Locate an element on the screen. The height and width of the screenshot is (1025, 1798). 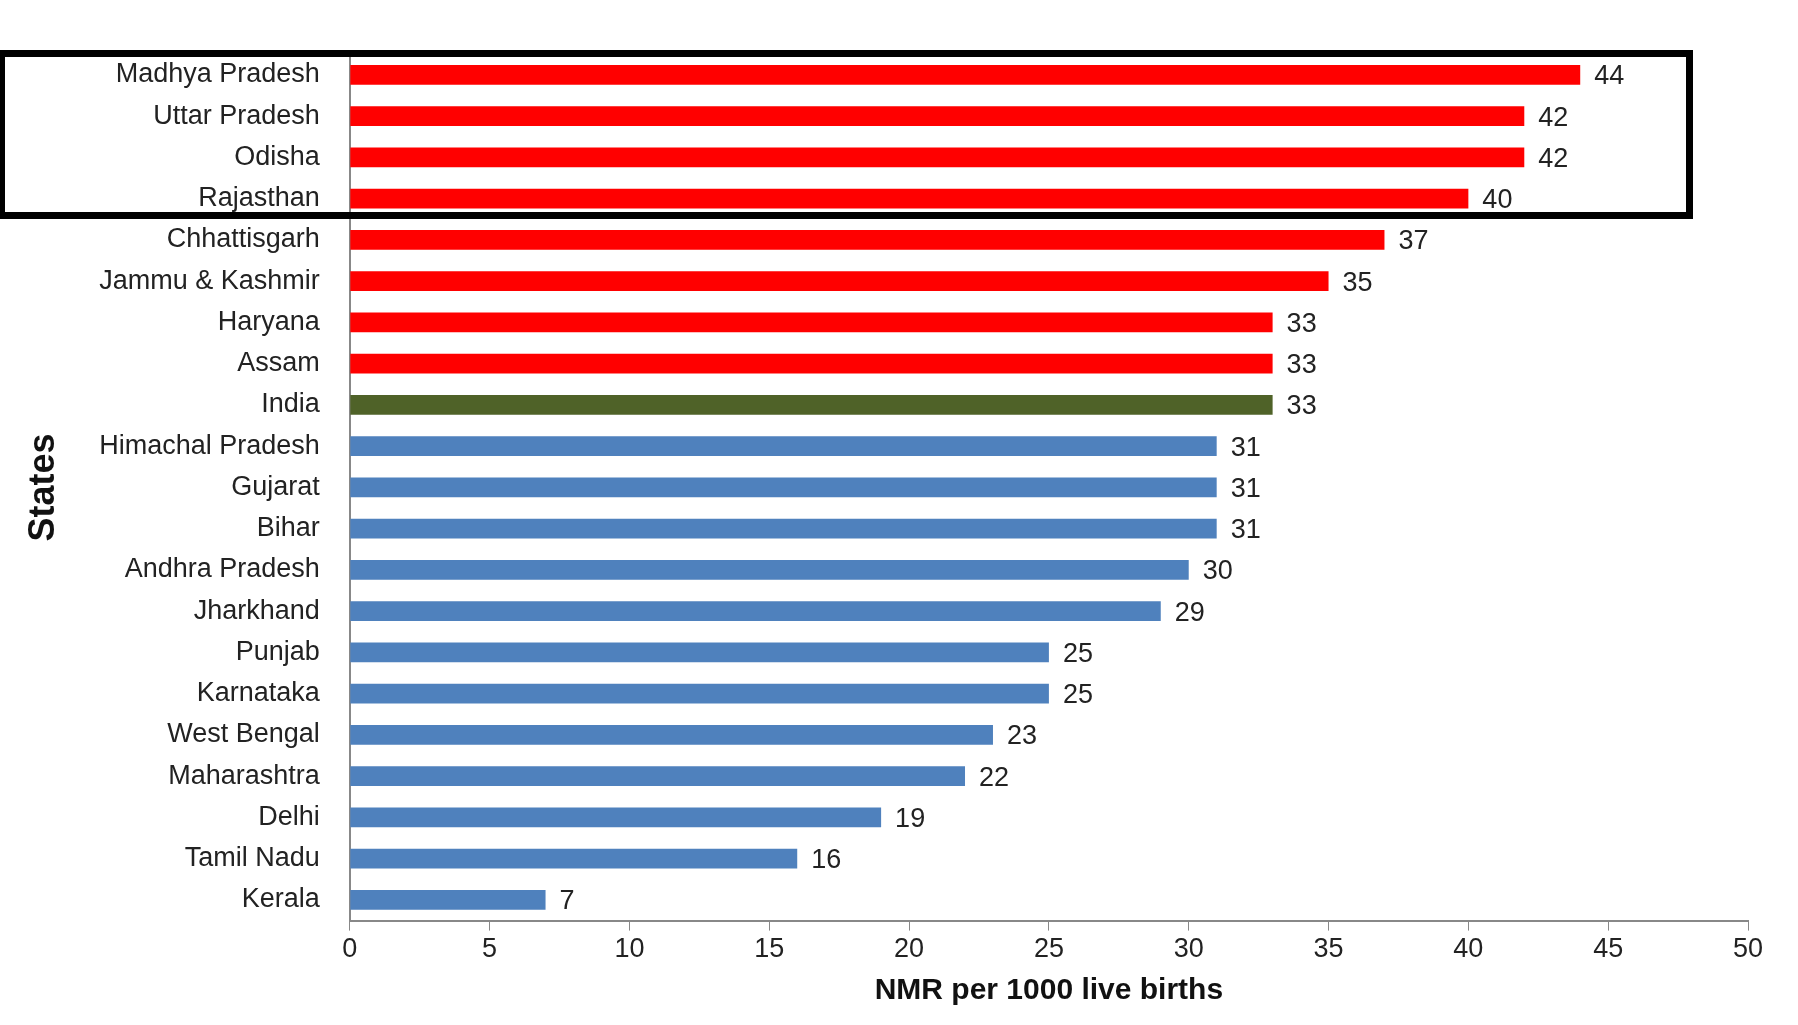
y-tick-label: Uttar Pradesh is located at coordinates (236, 114).